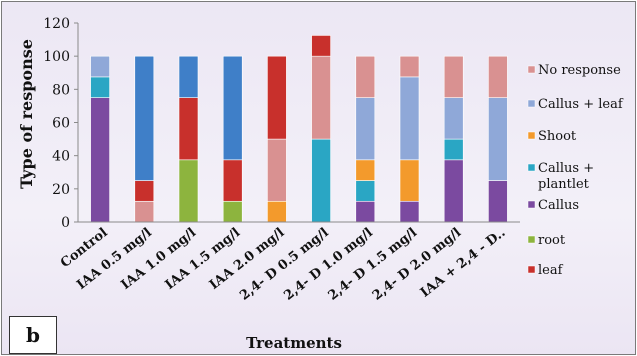 This screenshot has width=637, height=356. What do you see at coordinates (558, 205) in the screenshot?
I see `legend-label: Callus` at bounding box center [558, 205].